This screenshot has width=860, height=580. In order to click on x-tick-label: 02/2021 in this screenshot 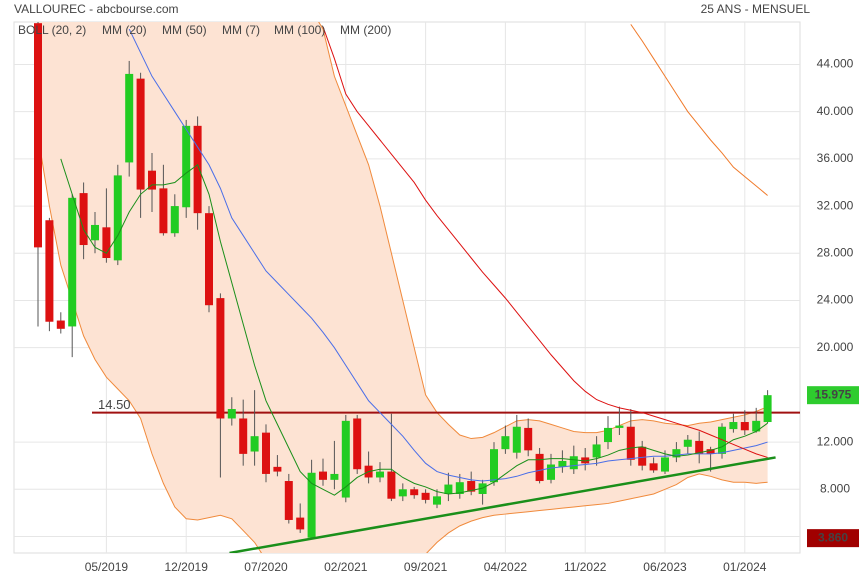, I will do `click(346, 567)`.